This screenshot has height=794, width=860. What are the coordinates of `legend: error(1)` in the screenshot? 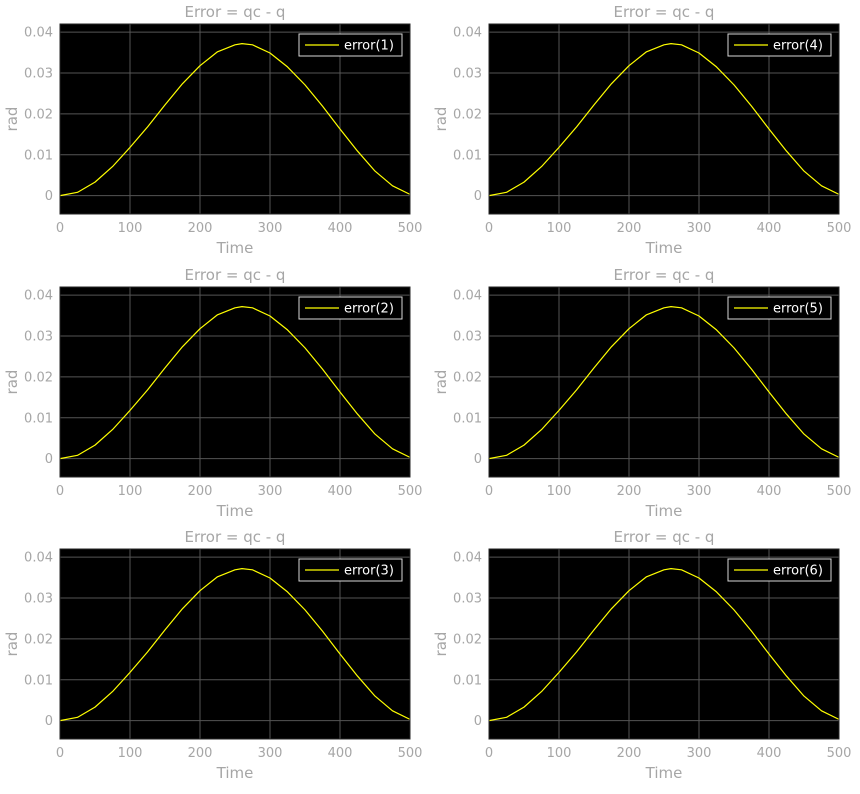 It's located at (350, 45).